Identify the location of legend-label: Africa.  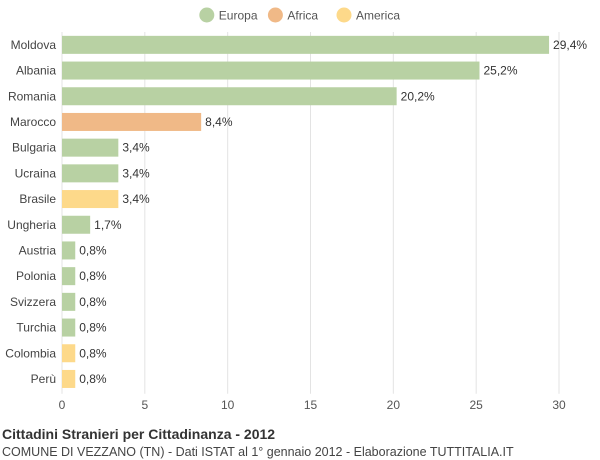
(302, 16).